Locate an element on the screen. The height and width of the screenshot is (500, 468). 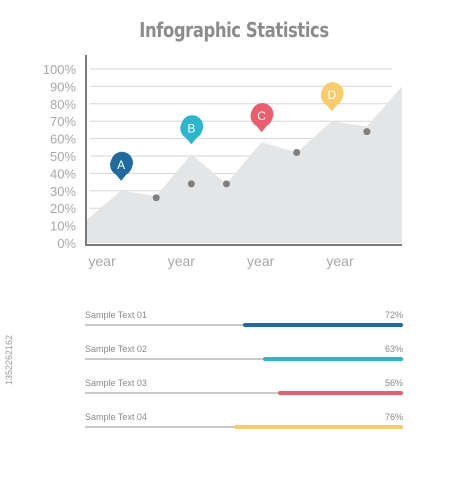
y-tick-label: 80% is located at coordinates (63, 104).